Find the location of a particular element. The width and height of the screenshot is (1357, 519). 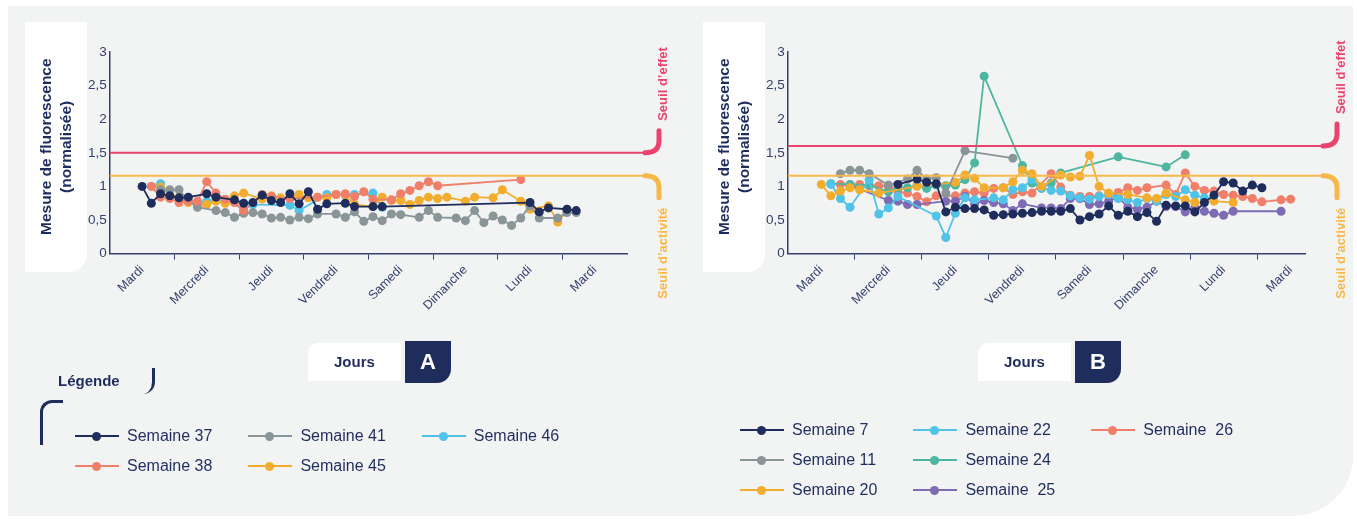

legend-label: Semaine 38 is located at coordinates (170, 466).